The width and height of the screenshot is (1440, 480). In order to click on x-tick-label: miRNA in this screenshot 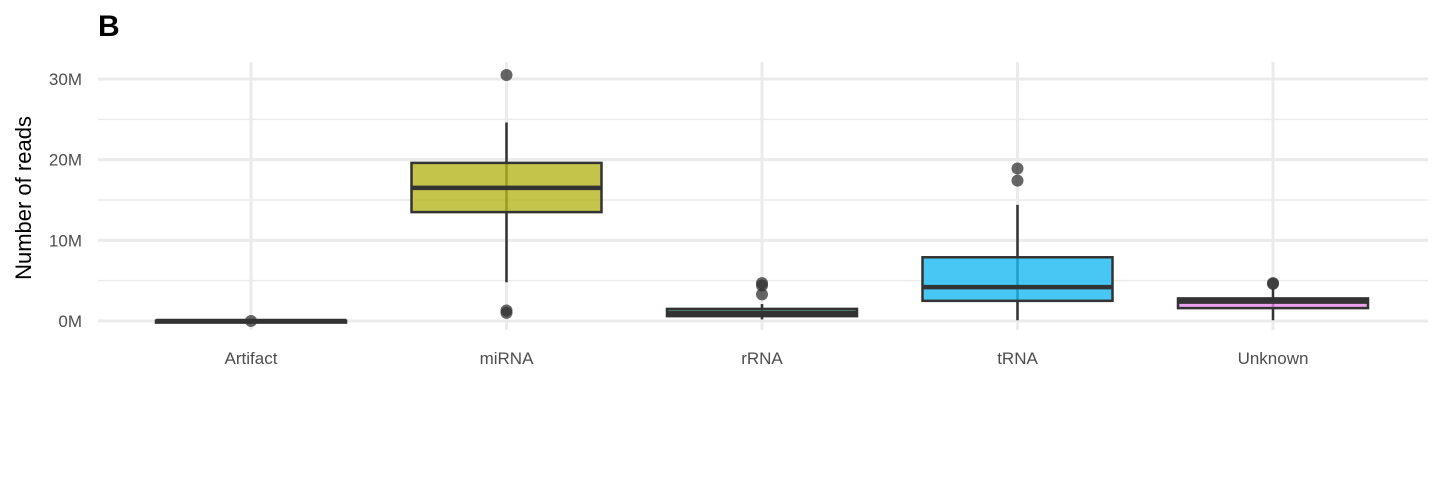, I will do `click(507, 358)`.